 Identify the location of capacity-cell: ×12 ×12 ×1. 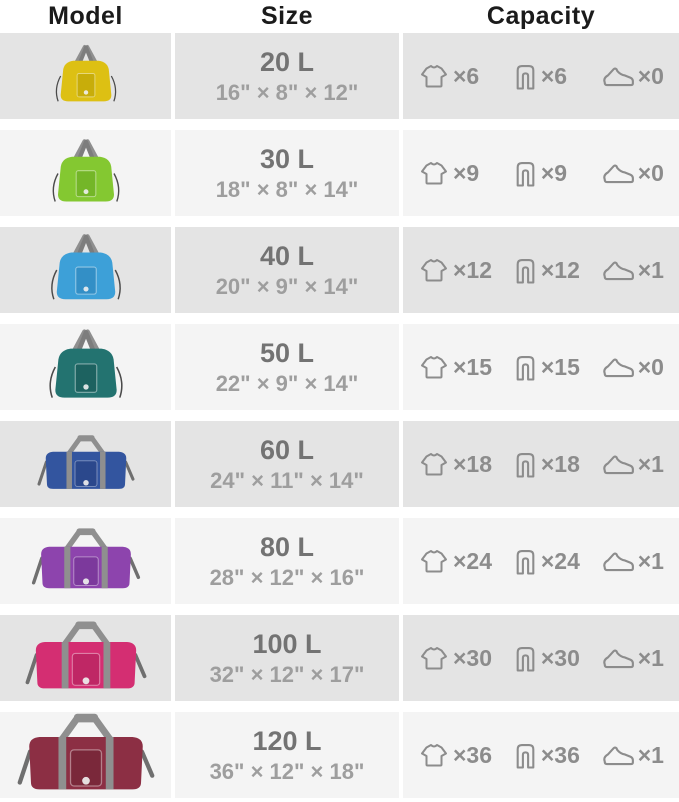
(541, 270).